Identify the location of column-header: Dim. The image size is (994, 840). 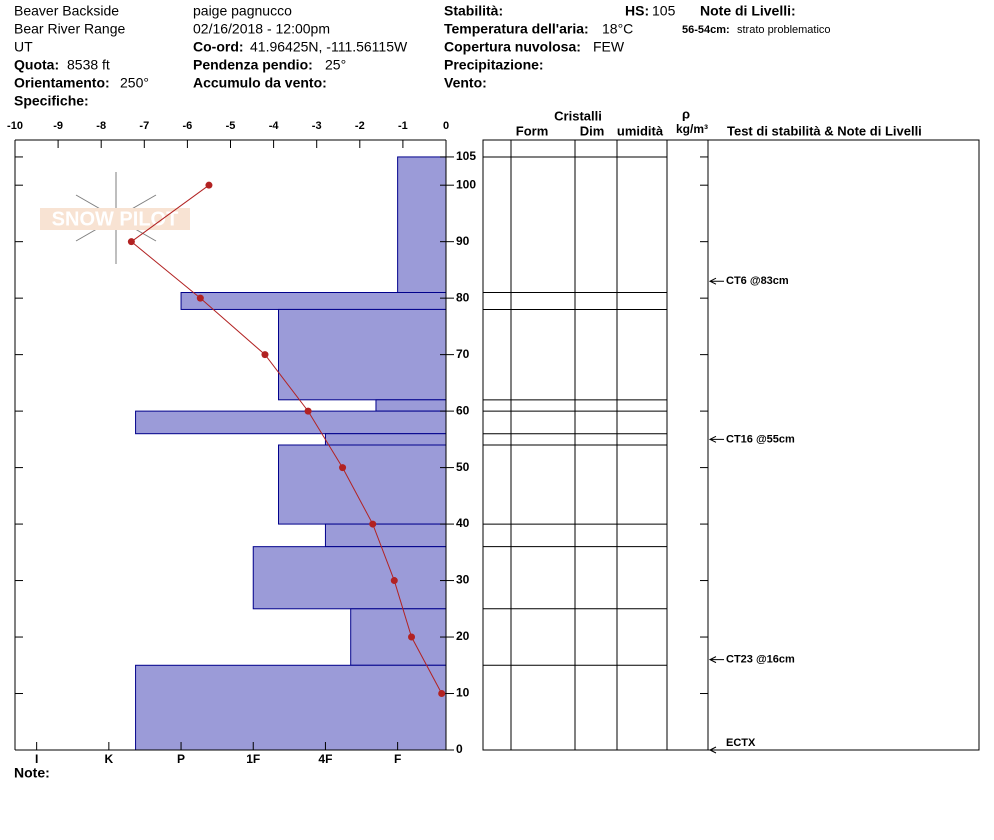
(592, 130).